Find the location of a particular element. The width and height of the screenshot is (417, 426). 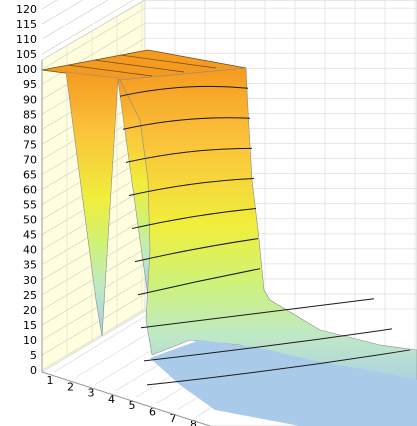

x-tick-label-8: 8 is located at coordinates (193, 422).